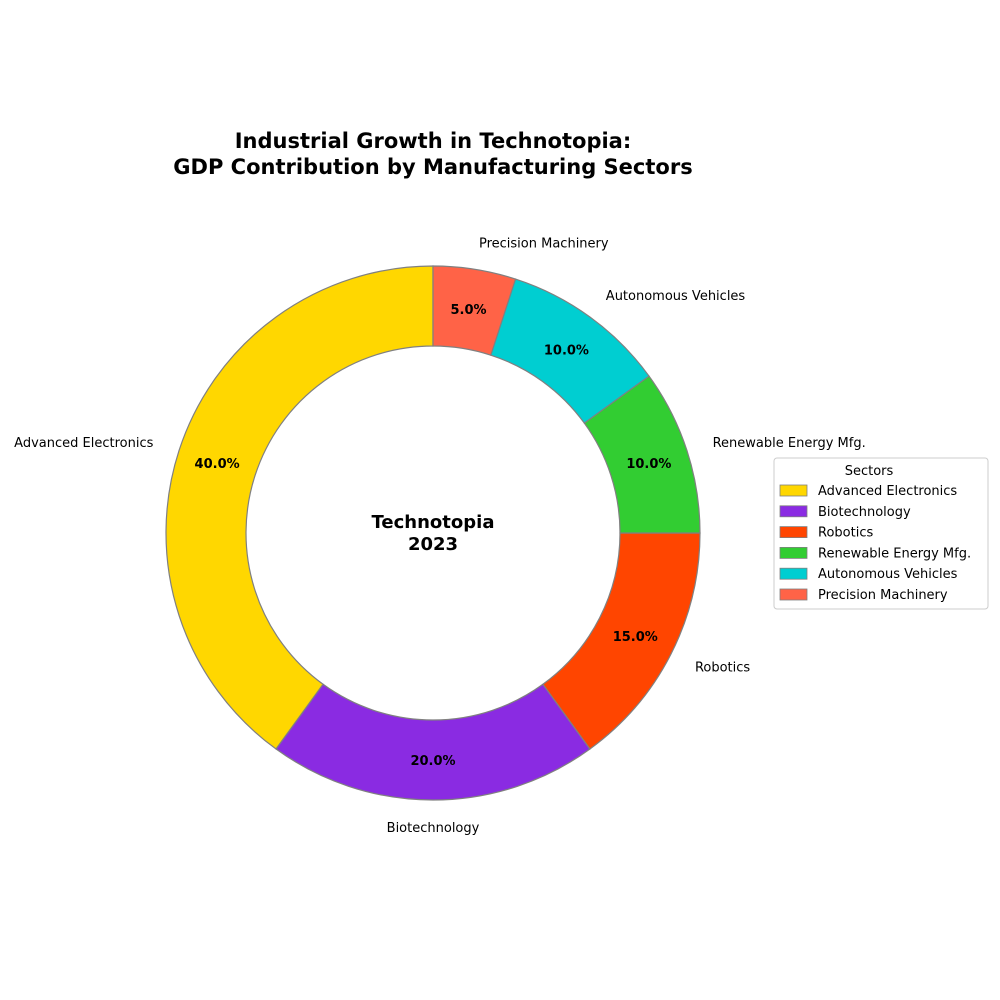 The image size is (1000, 1000). Describe the element at coordinates (888, 574) in the screenshot. I see `legend-label-autonomous-vehicles: Autonomous Vehicles` at that location.